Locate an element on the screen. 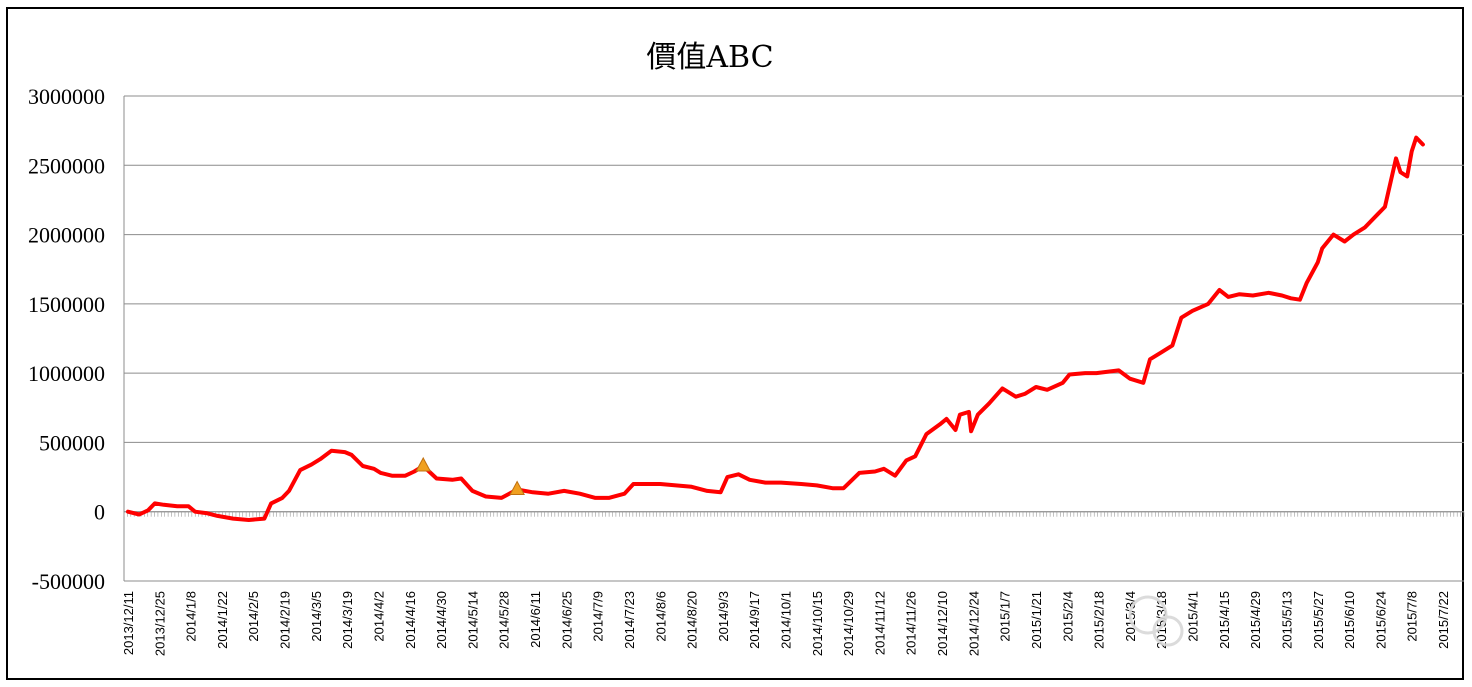 The image size is (1472, 687). x-tick-label: 2015/2/4 is located at coordinates (1067, 616).